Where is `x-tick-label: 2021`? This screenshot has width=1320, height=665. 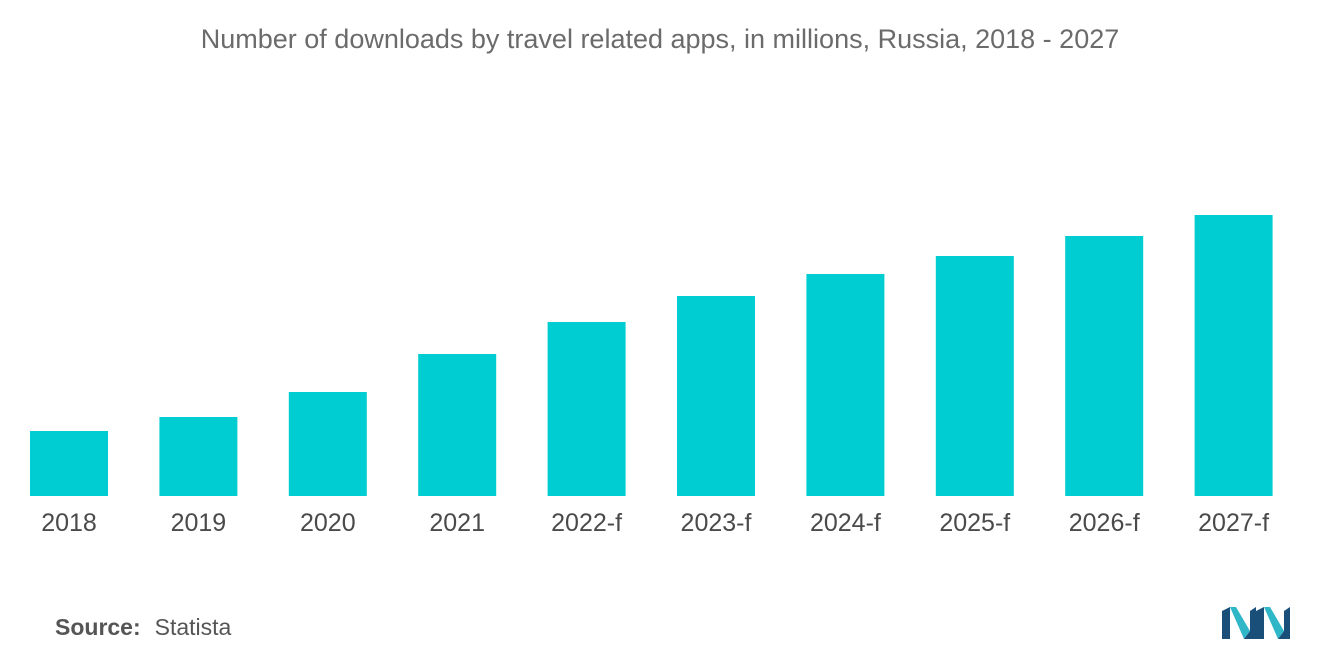 x-tick-label: 2021 is located at coordinates (457, 523).